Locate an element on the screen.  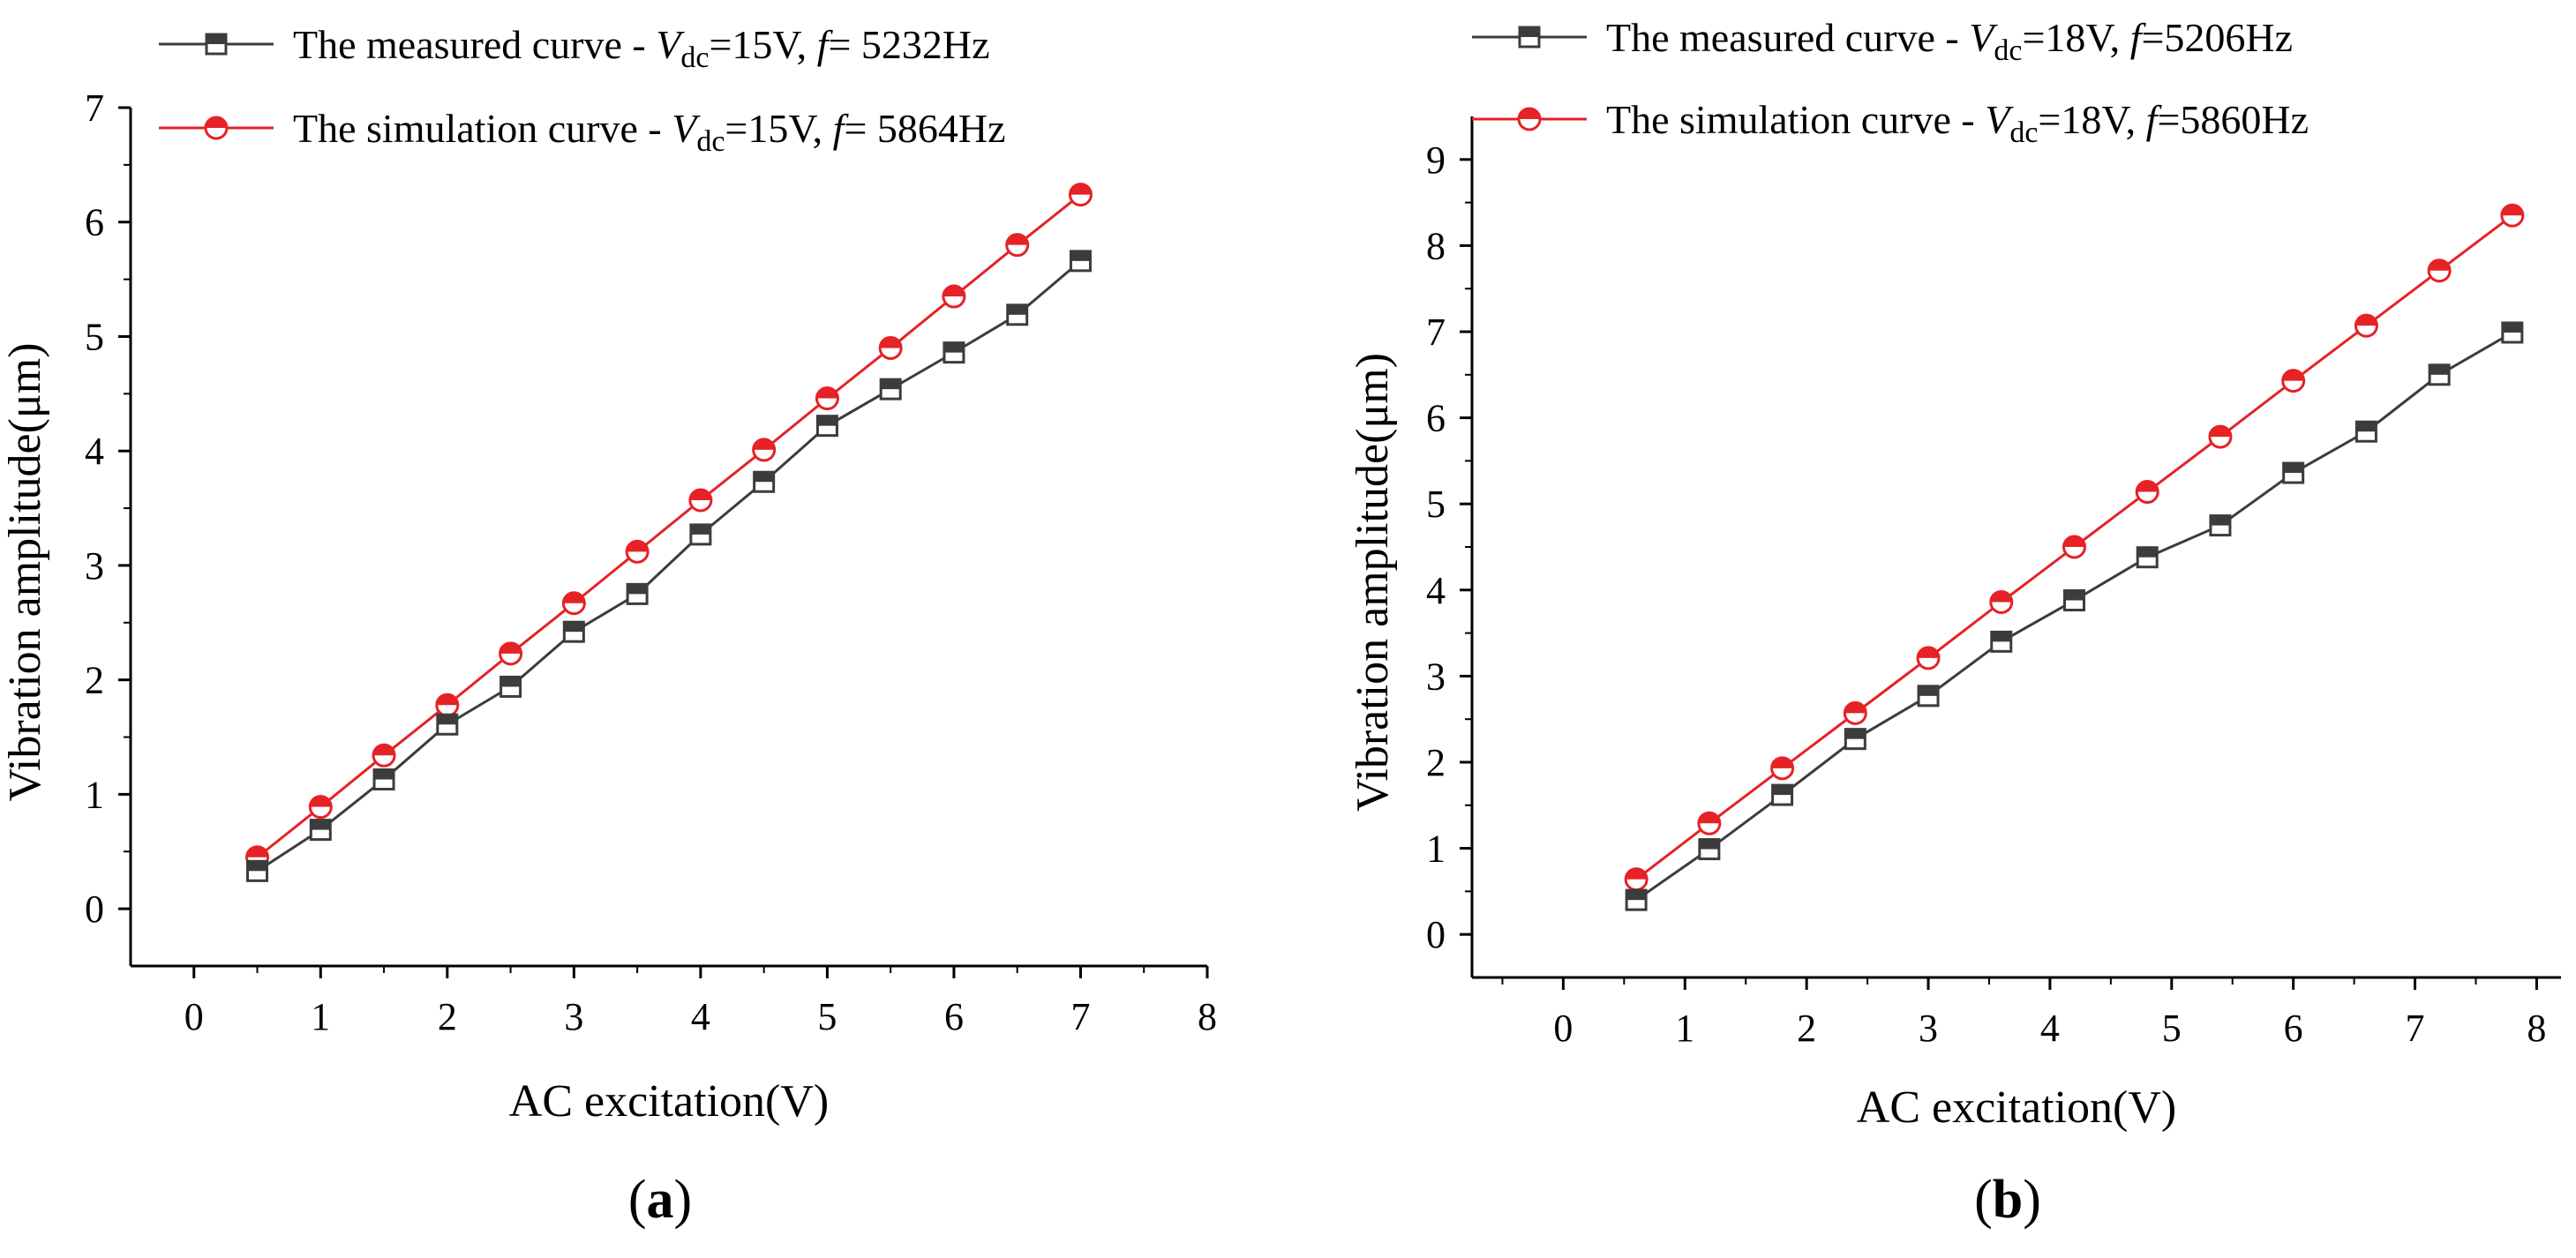
y-tick-label: 0 is located at coordinates (1436, 935).